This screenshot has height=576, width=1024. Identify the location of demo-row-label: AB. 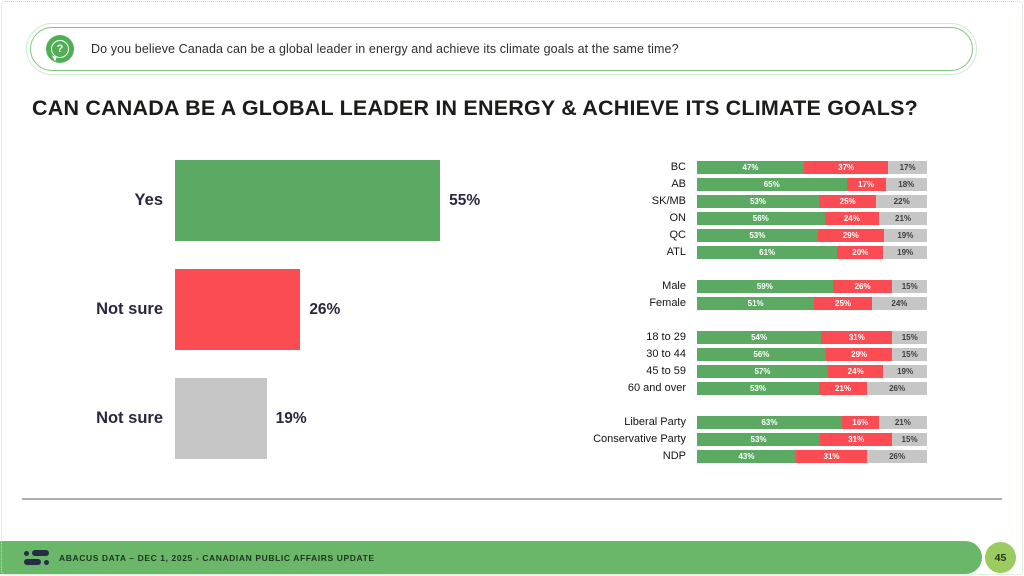
(678, 184).